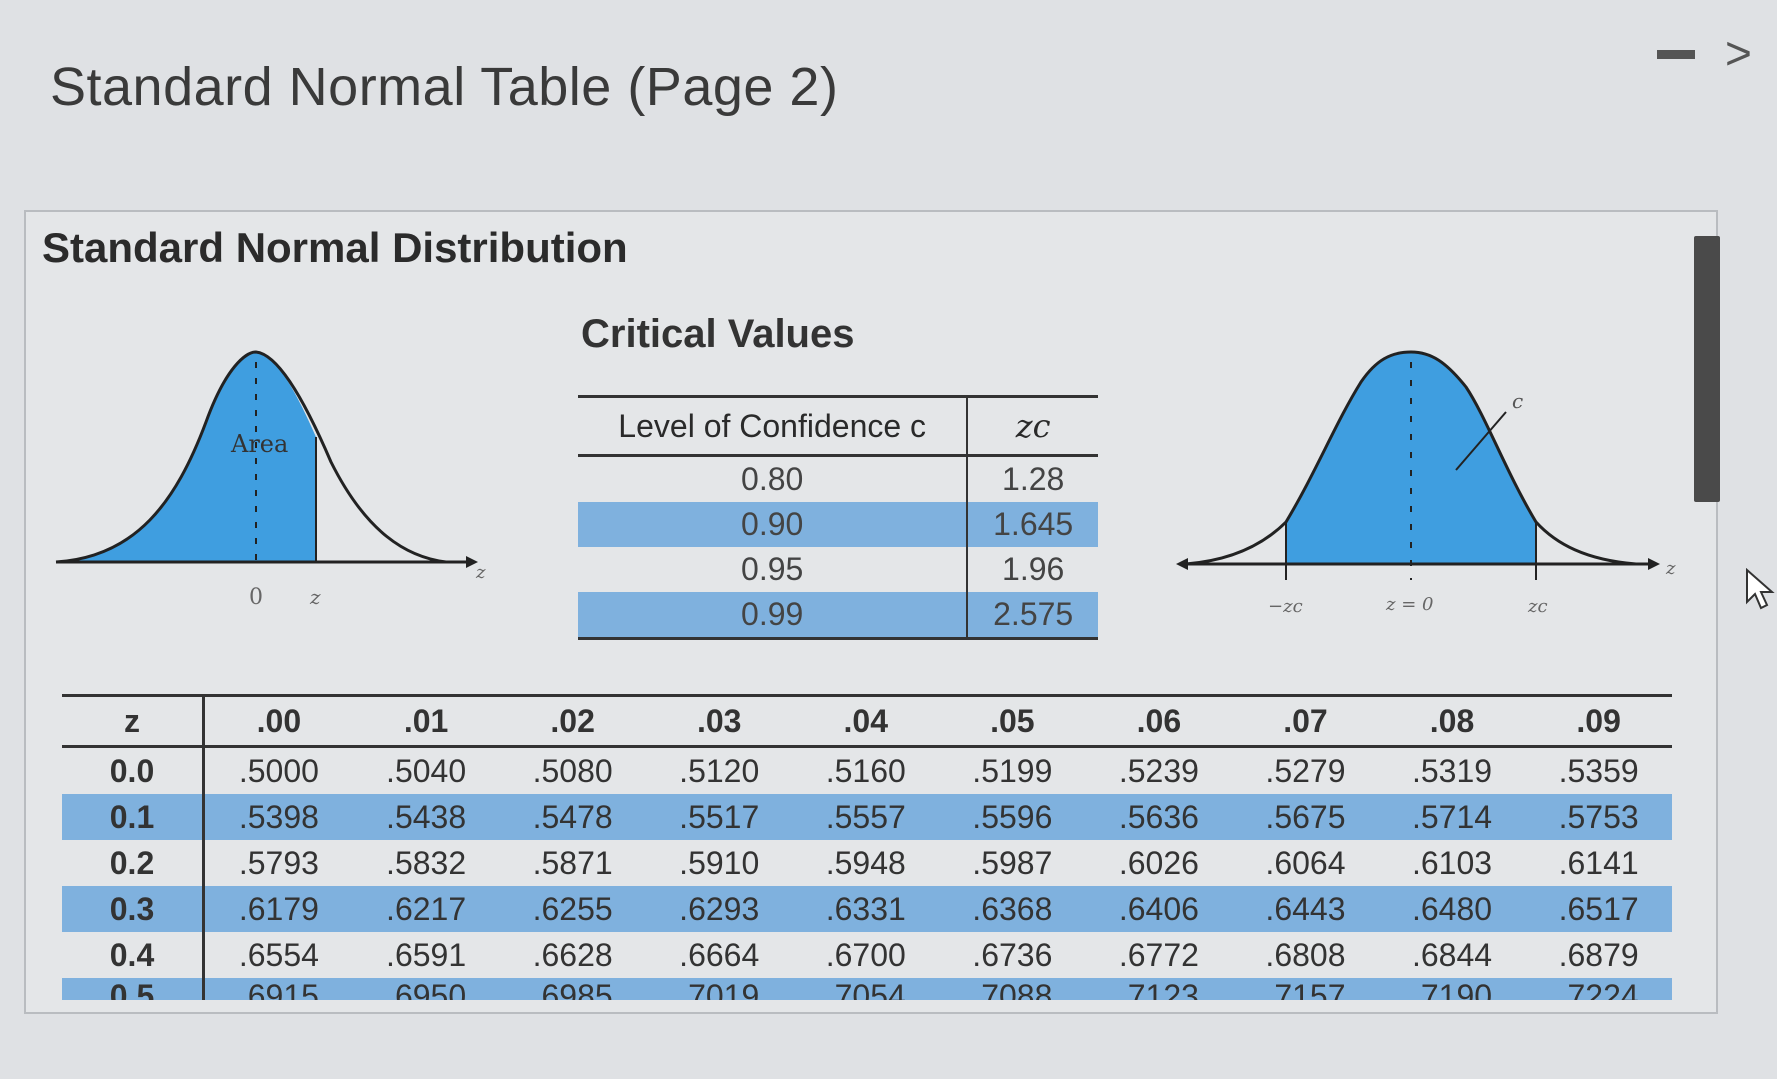 This screenshot has width=1777, height=1079. Describe the element at coordinates (426, 817) in the screenshot. I see `z-value-cell: .5438` at that location.